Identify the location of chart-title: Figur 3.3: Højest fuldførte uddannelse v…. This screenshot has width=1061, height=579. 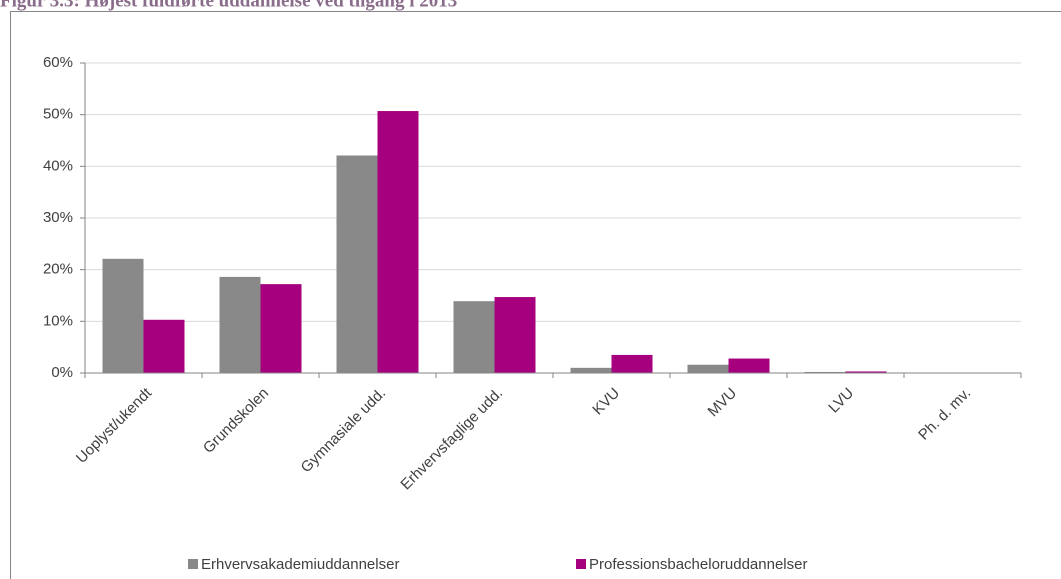
(228, 5).